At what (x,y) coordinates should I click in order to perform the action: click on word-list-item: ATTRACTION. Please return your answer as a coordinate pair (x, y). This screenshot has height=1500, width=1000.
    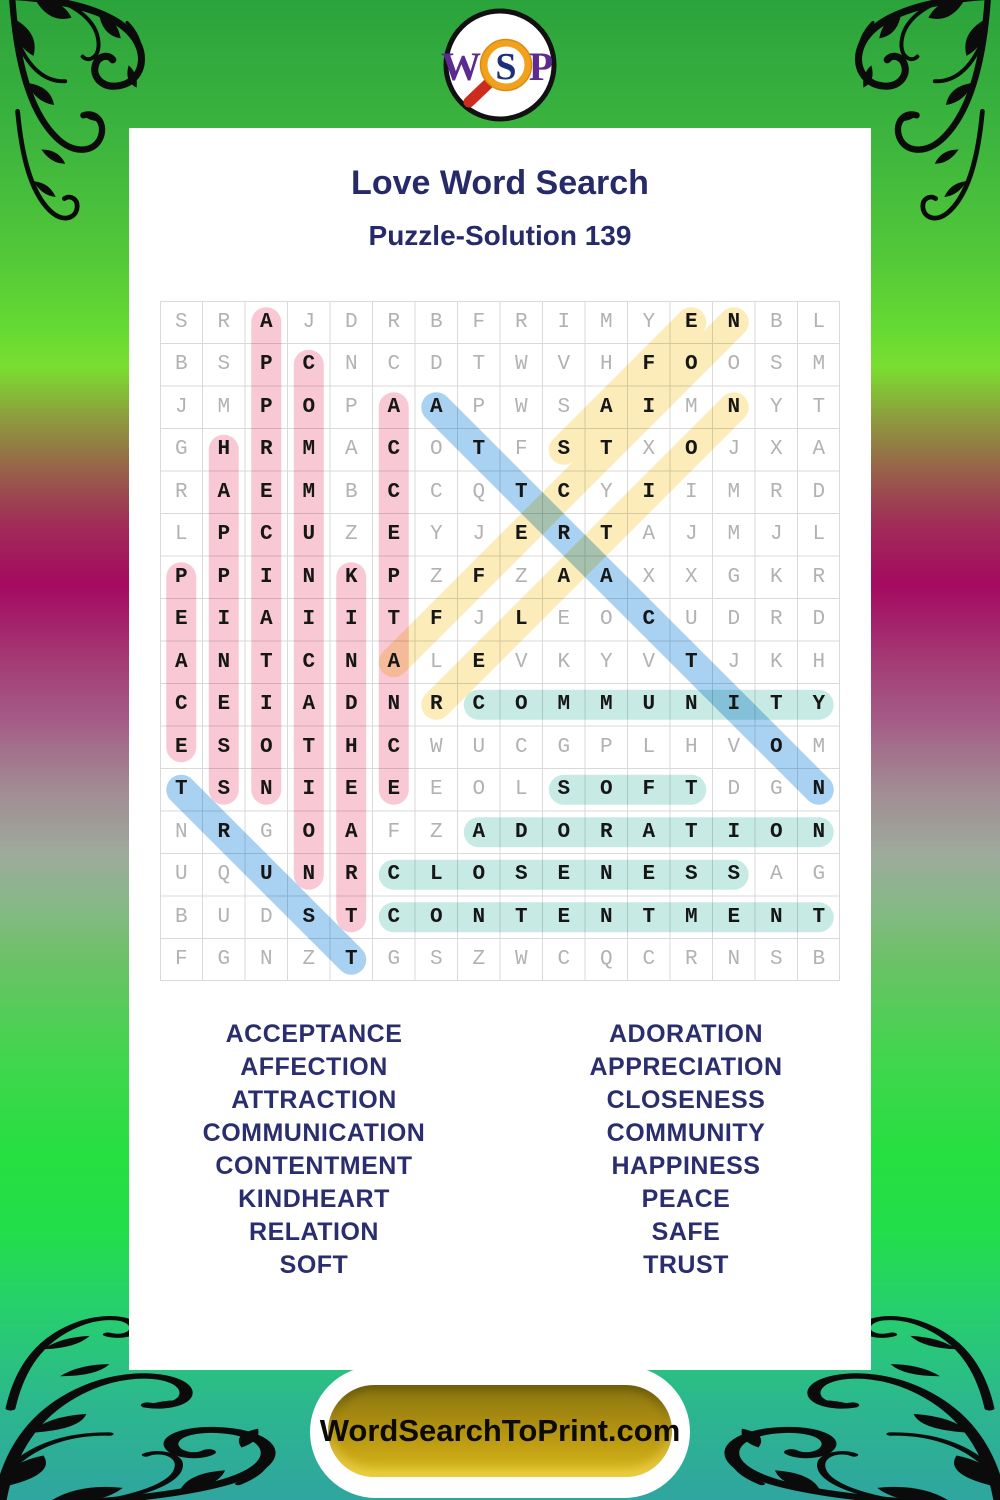
    Looking at the image, I should click on (314, 1100).